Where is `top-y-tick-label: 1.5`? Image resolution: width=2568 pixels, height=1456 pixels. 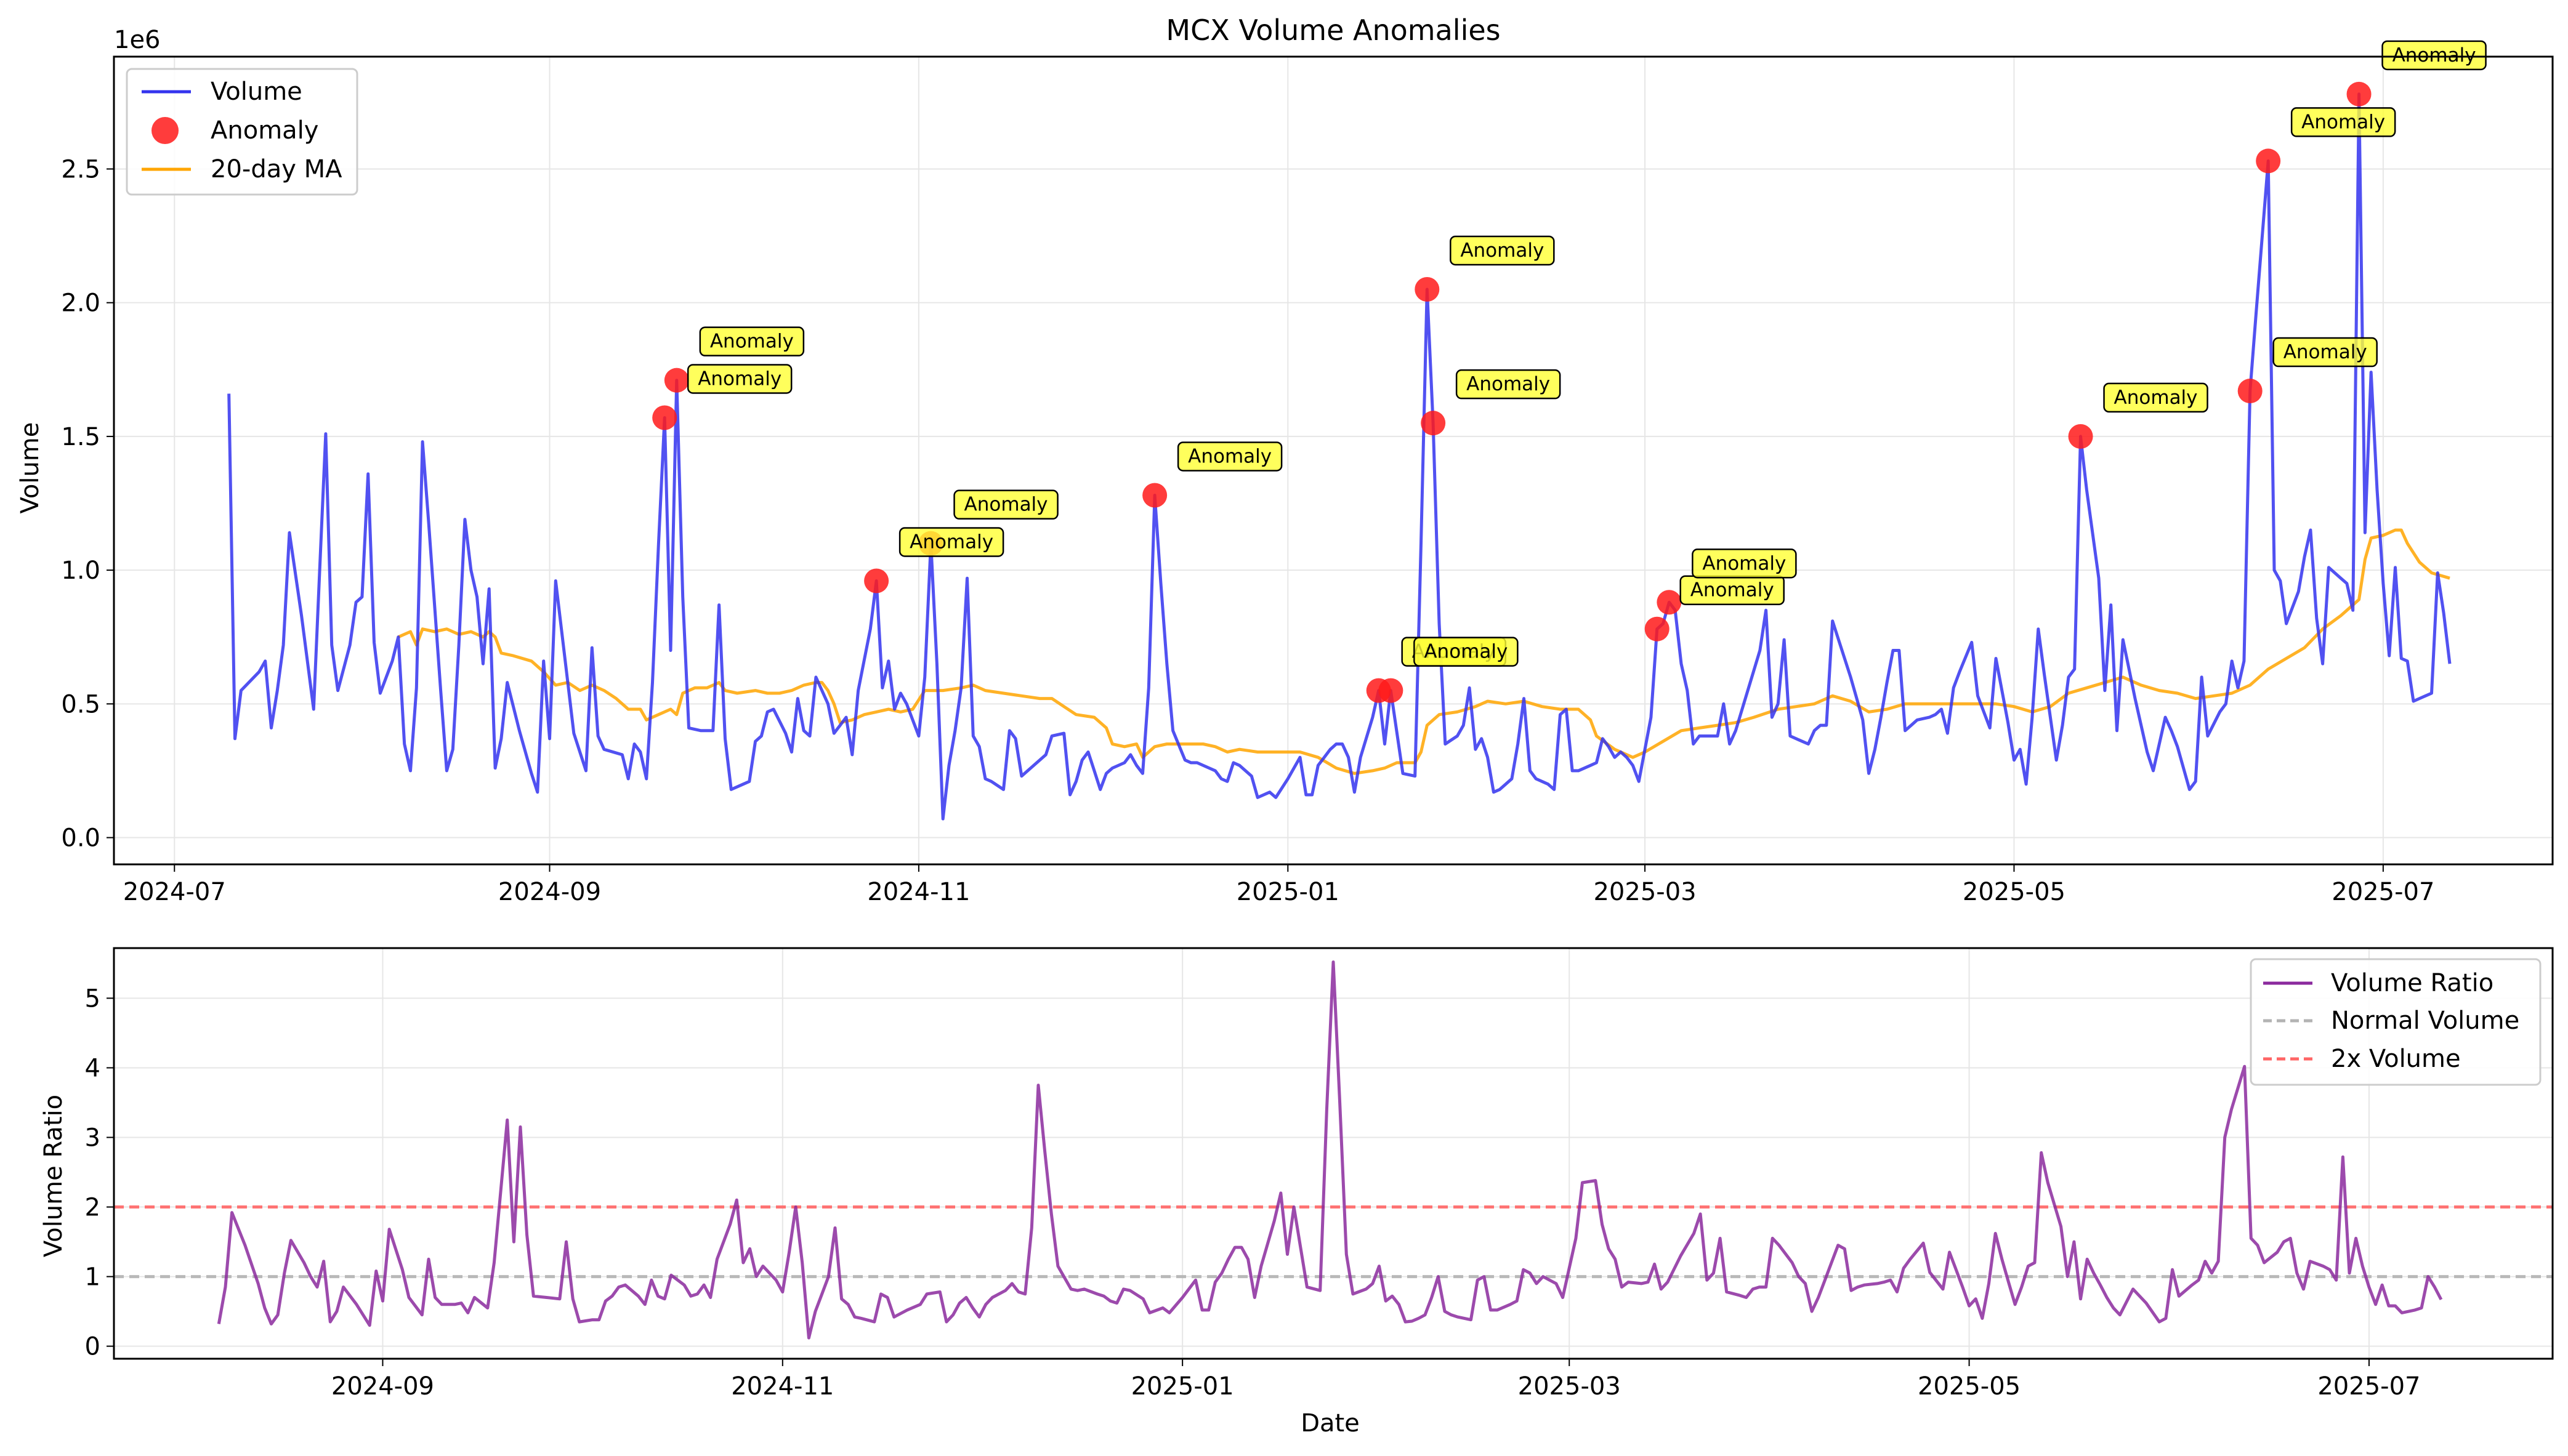 top-y-tick-label: 1.5 is located at coordinates (81, 437).